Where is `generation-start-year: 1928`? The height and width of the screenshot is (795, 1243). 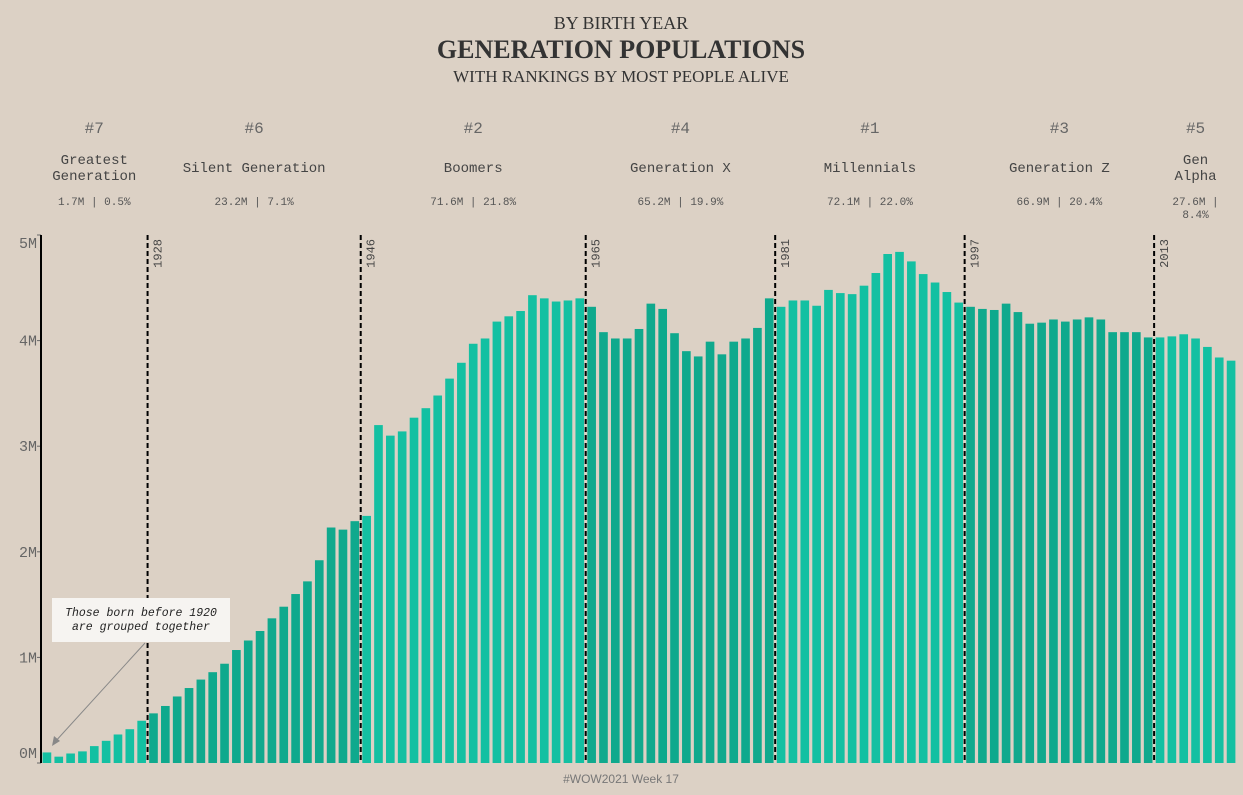
generation-start-year: 1928 is located at coordinates (159, 253).